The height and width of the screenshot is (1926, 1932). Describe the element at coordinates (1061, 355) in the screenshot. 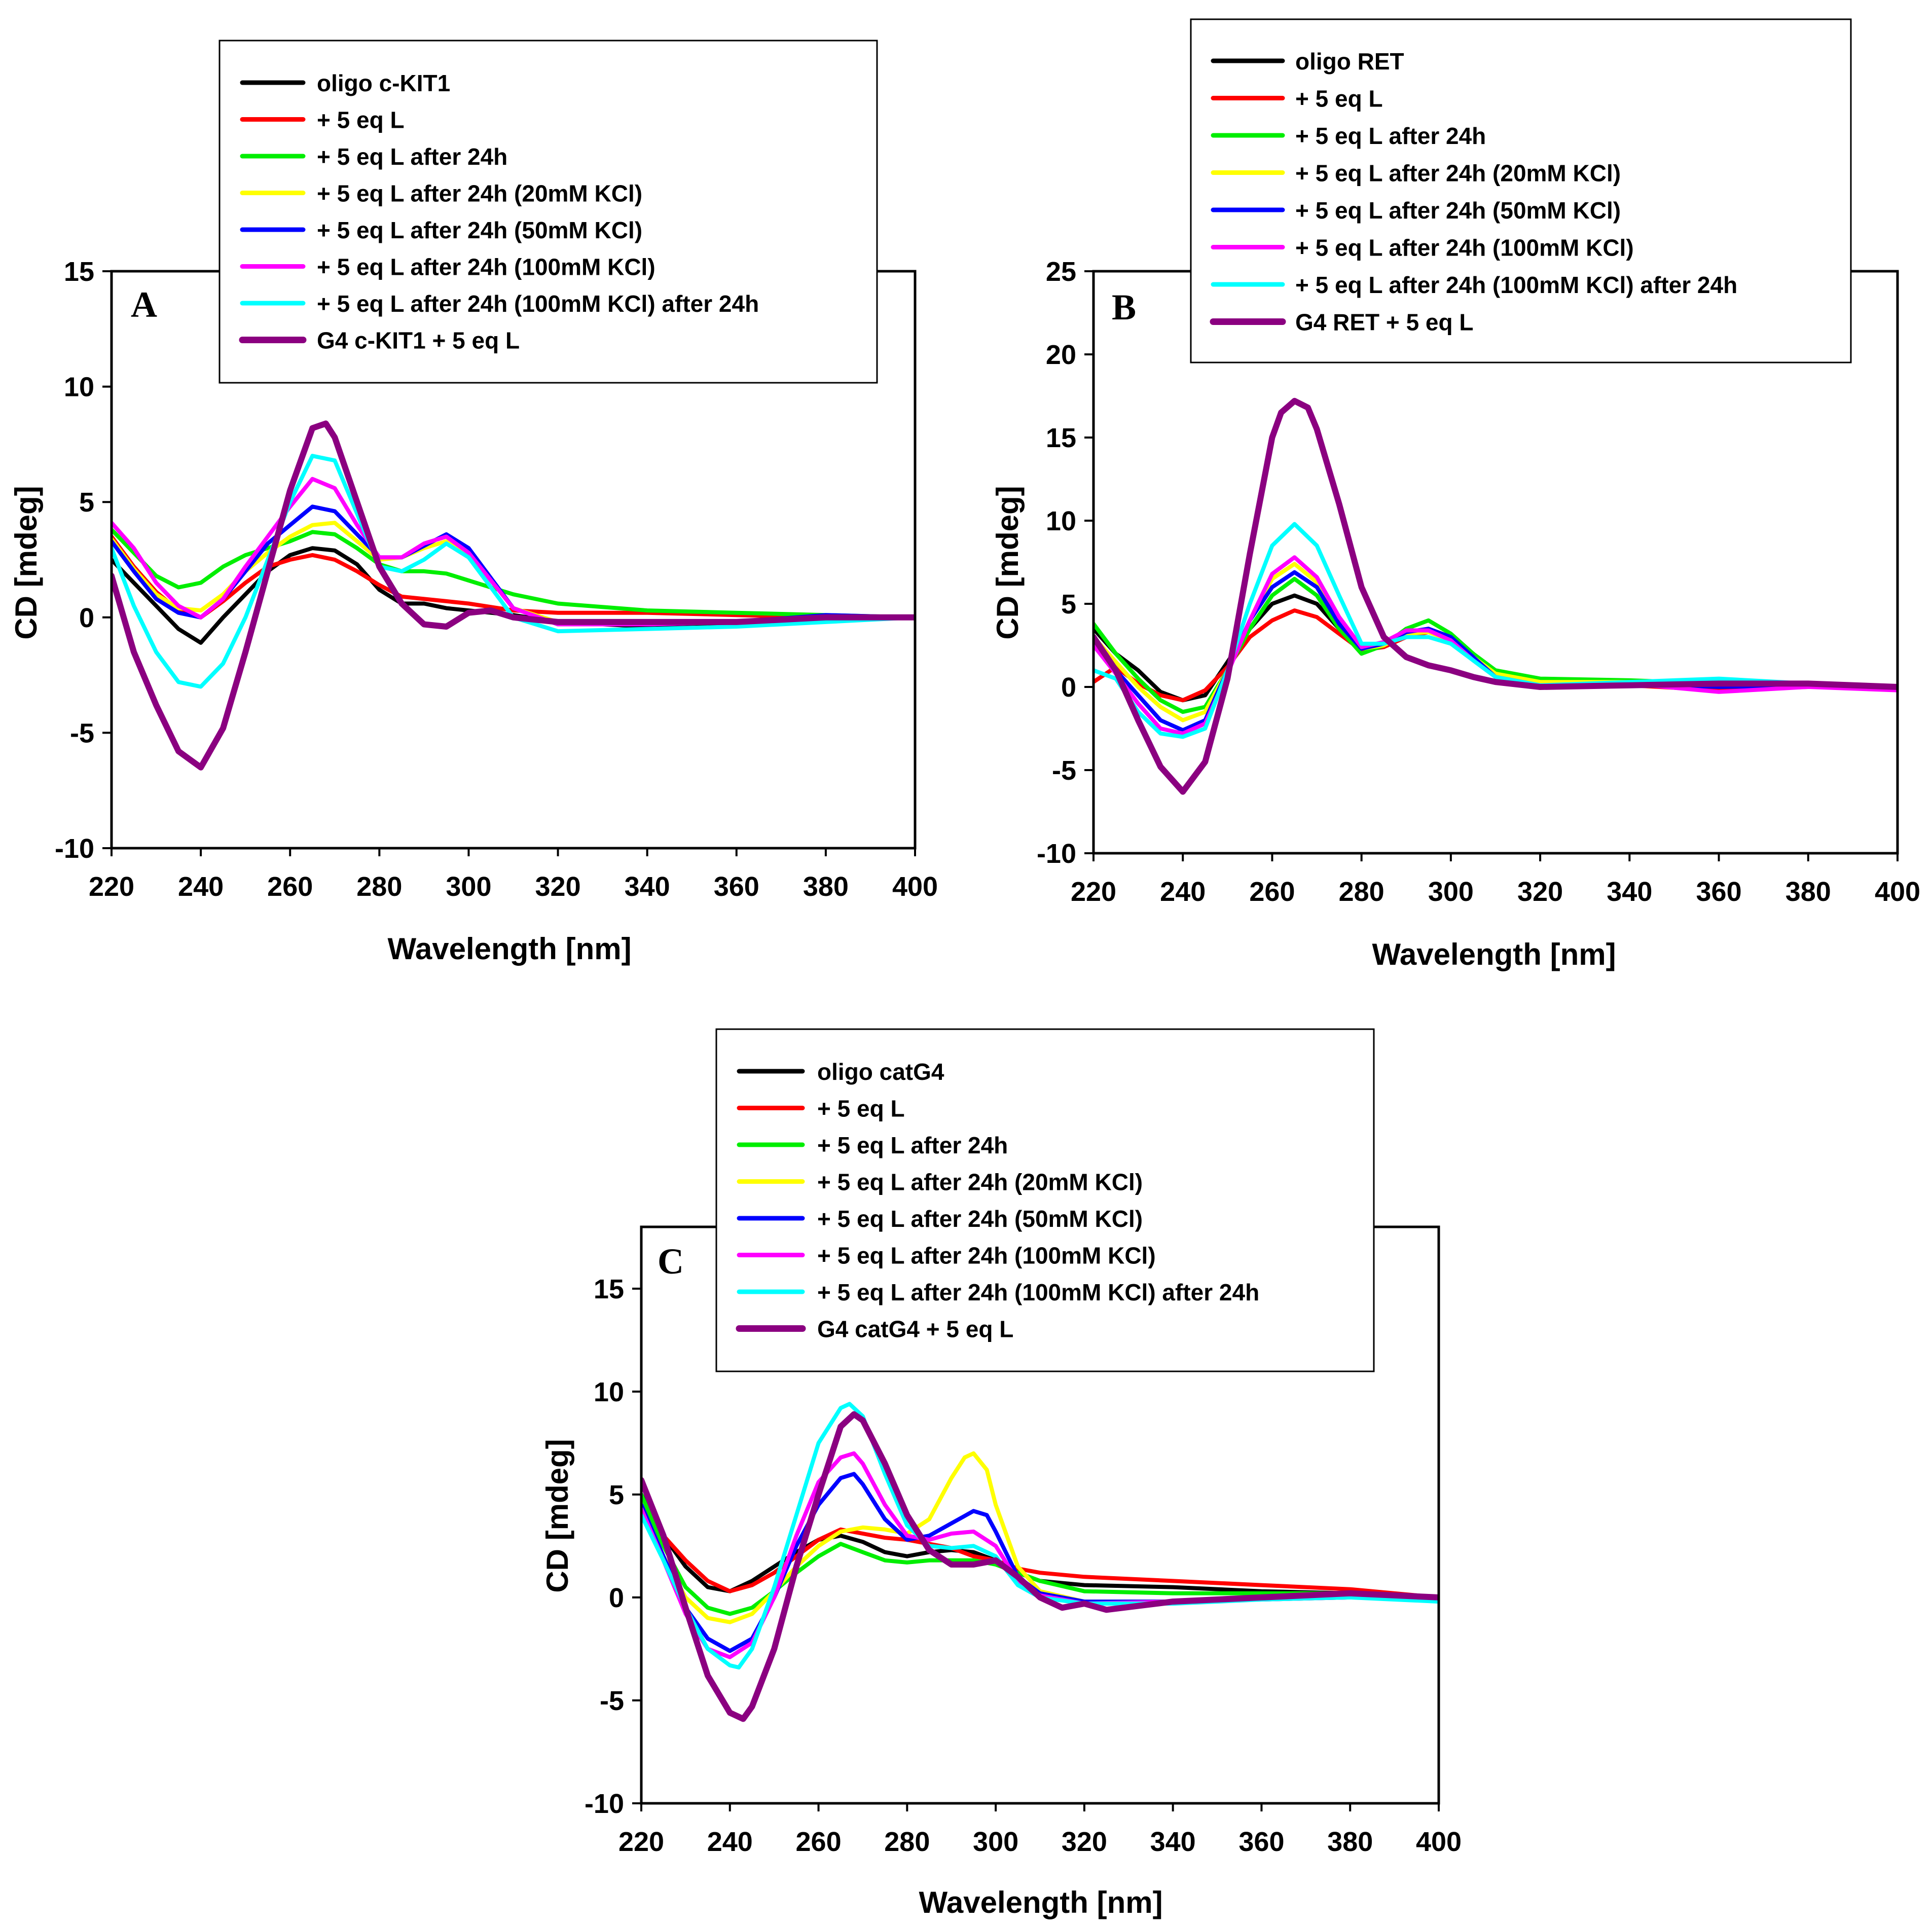

I see `y-tick-label: 20` at that location.